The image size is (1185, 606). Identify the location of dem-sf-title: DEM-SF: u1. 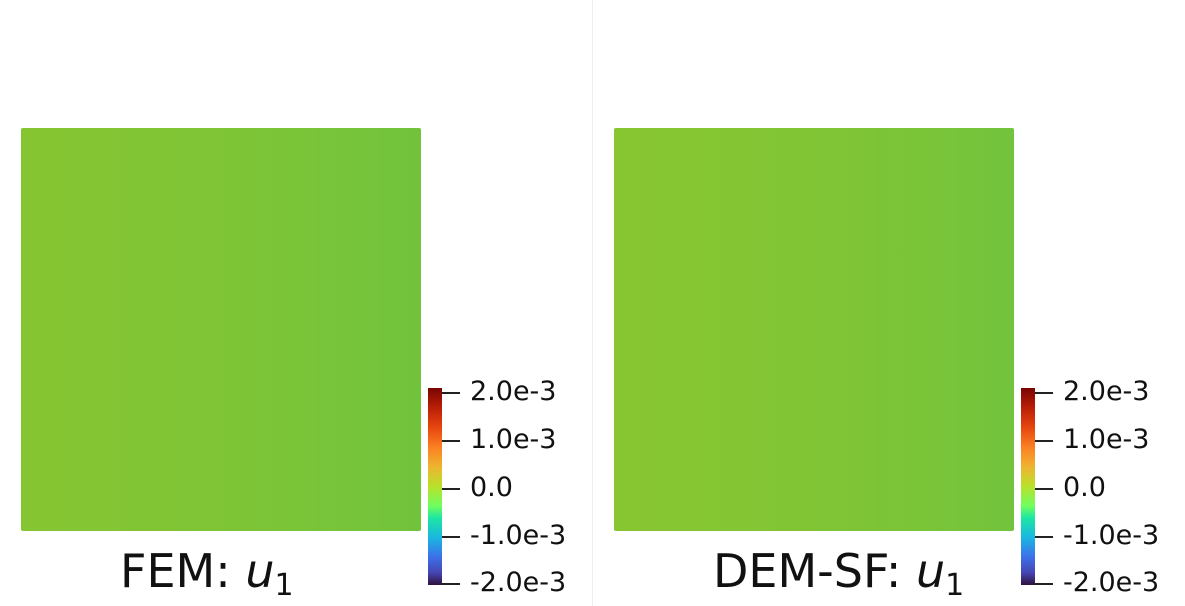
(838, 574).